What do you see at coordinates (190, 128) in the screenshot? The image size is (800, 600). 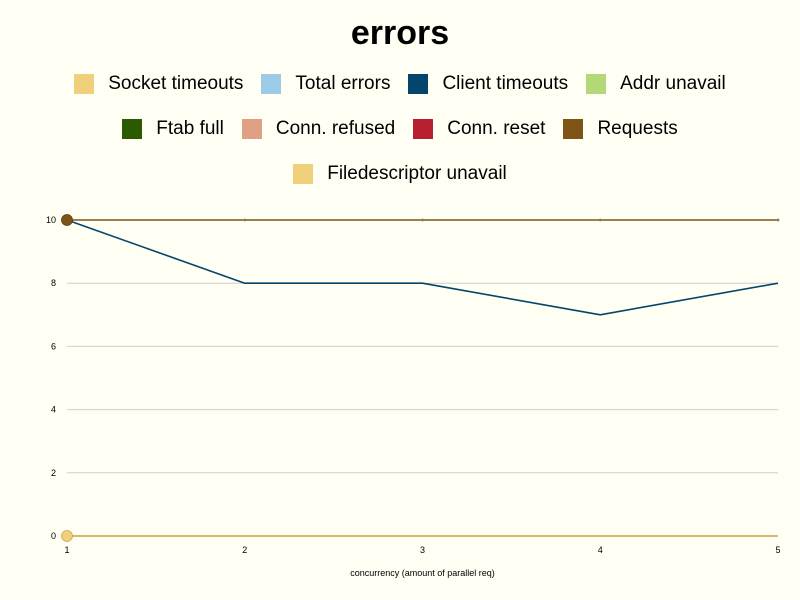 I see `legend-label: Ftab full` at bounding box center [190, 128].